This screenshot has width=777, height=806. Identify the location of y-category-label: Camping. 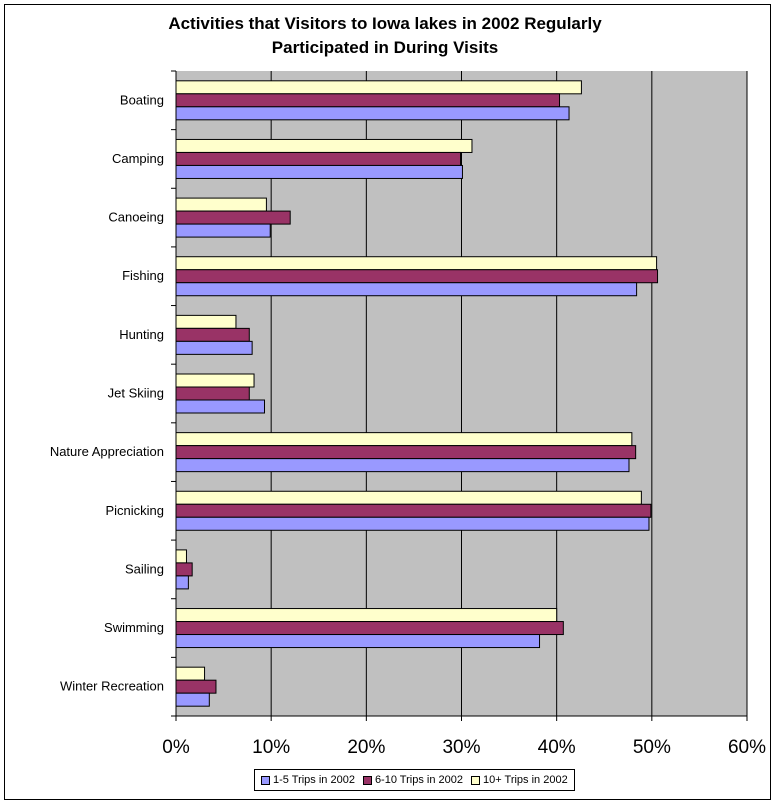
(138, 158).